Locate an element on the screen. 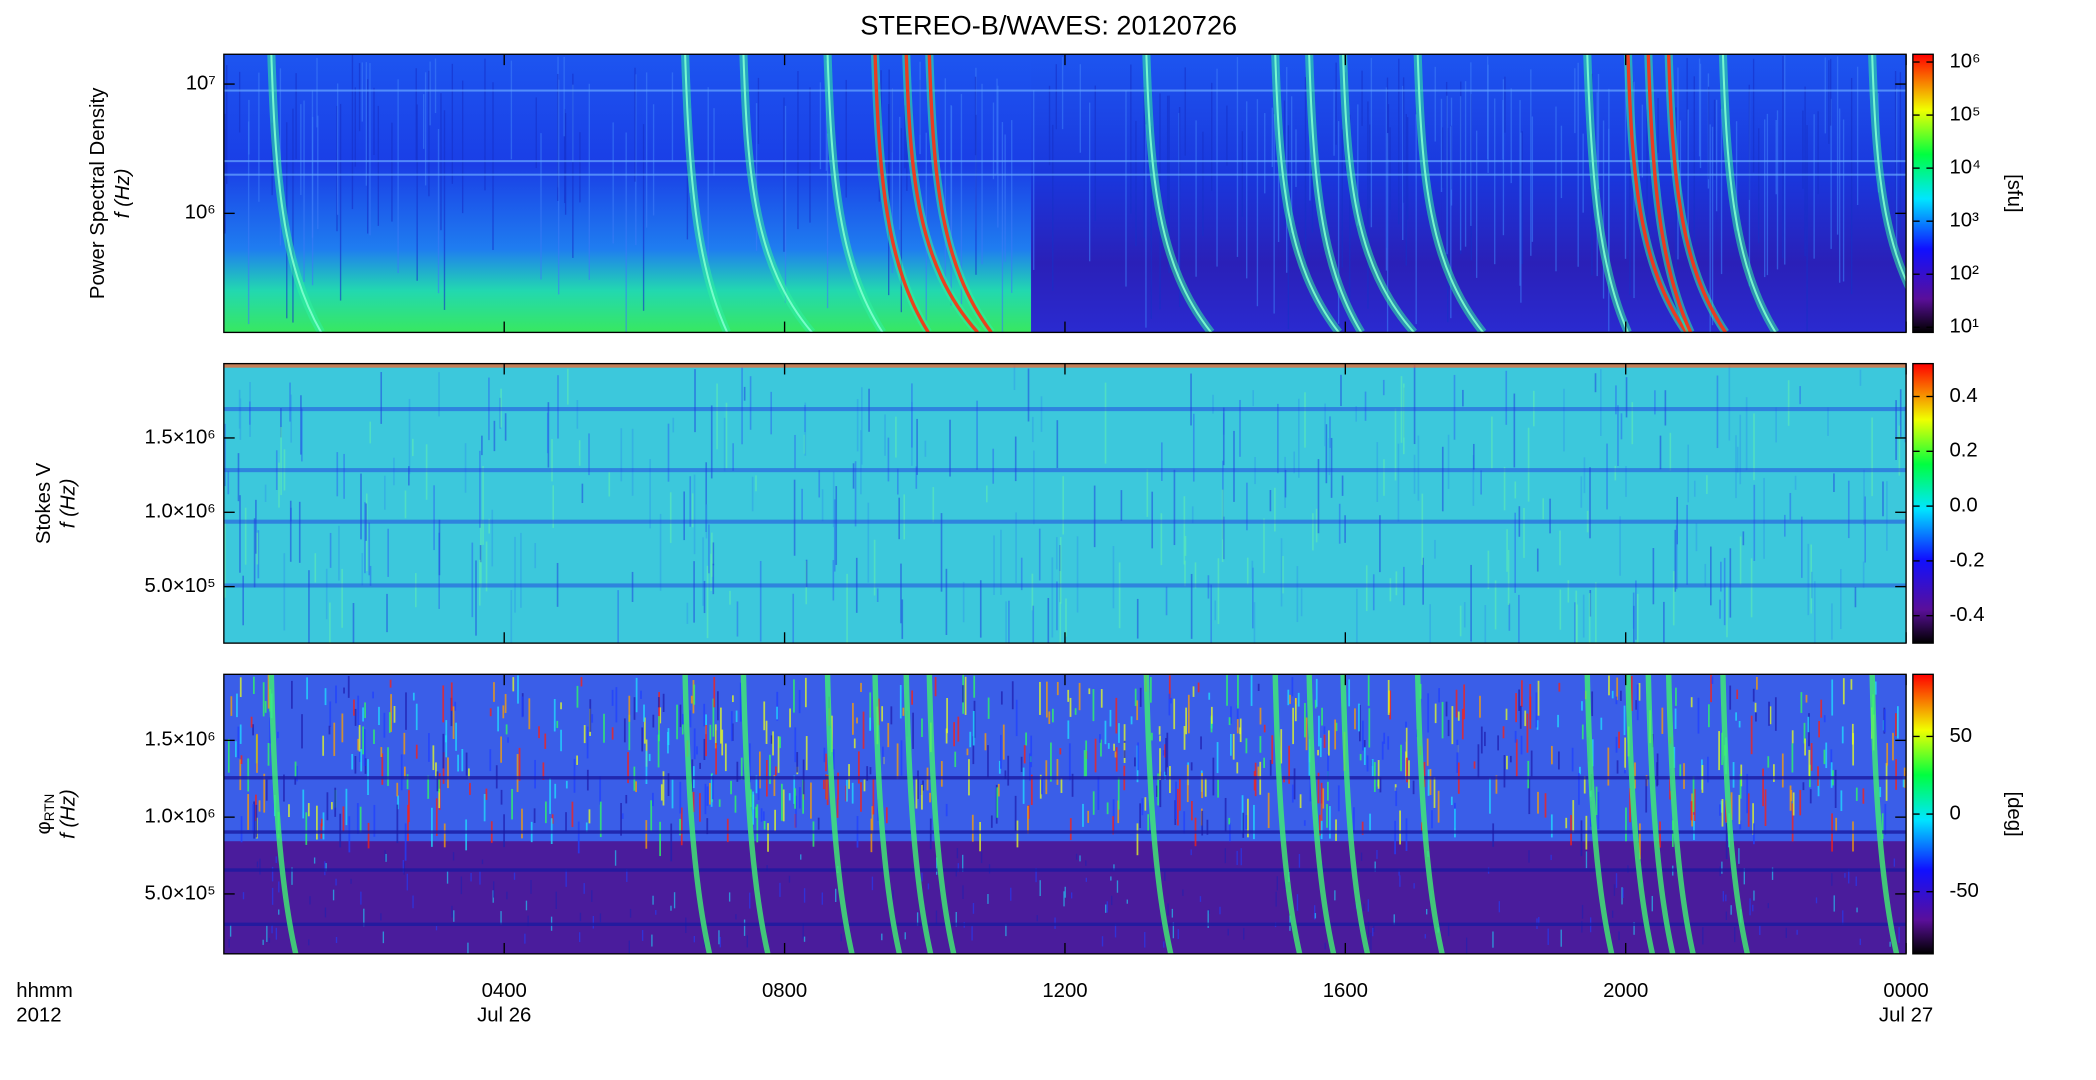 This screenshot has height=1080, width=2096. colorbar-label: [deg] is located at coordinates (2014, 813).